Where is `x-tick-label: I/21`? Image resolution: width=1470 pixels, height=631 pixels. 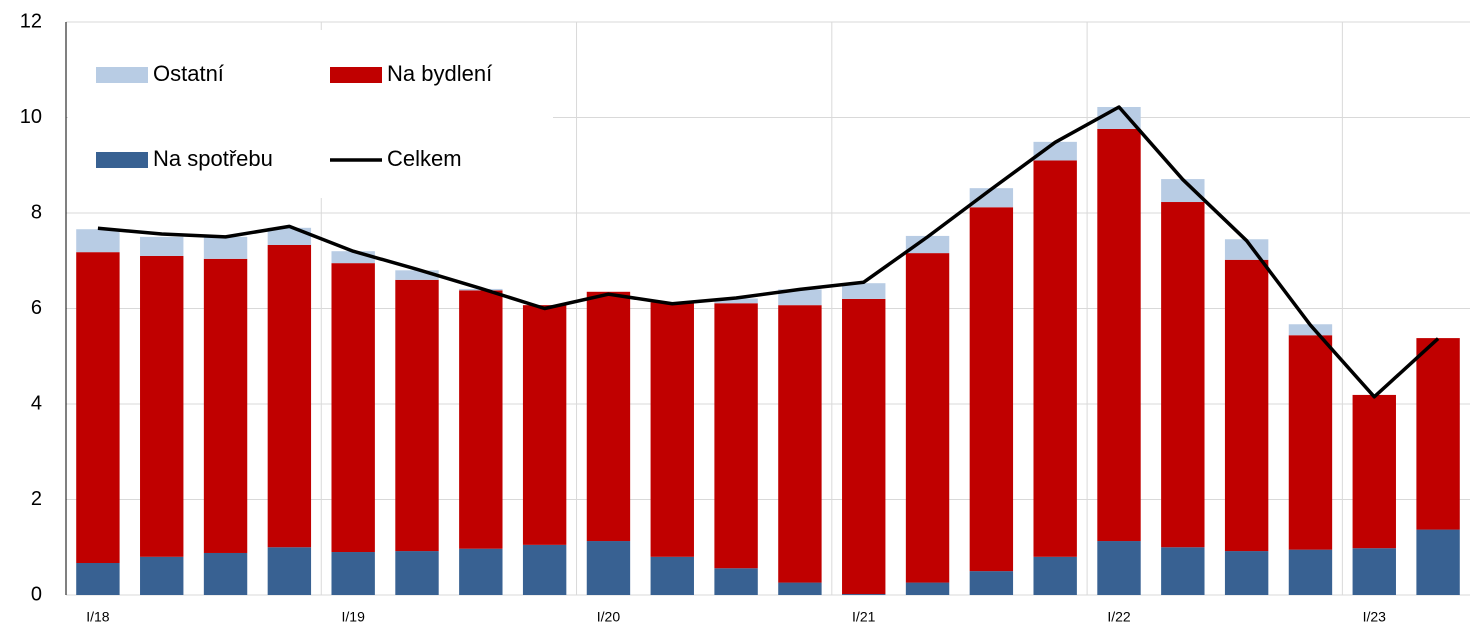 x-tick-label: I/21 is located at coordinates (864, 617).